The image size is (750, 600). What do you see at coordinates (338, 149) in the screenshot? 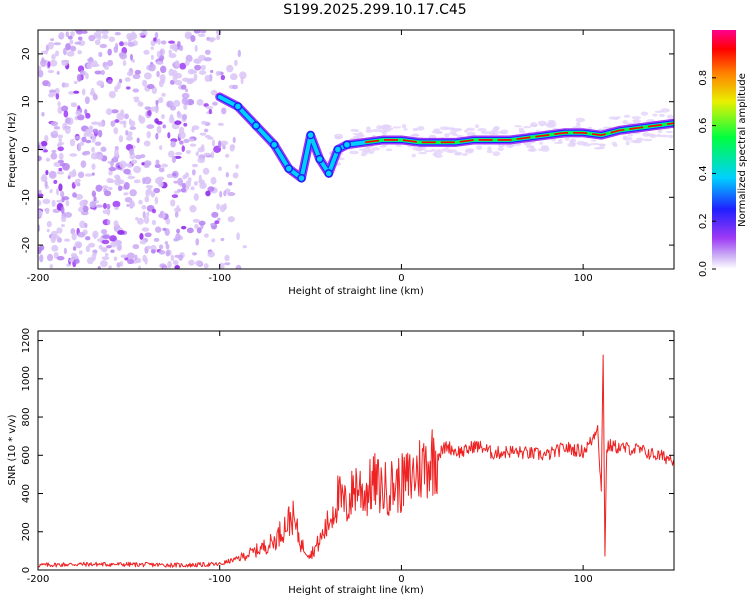
I see `ridge-blob` at bounding box center [338, 149].